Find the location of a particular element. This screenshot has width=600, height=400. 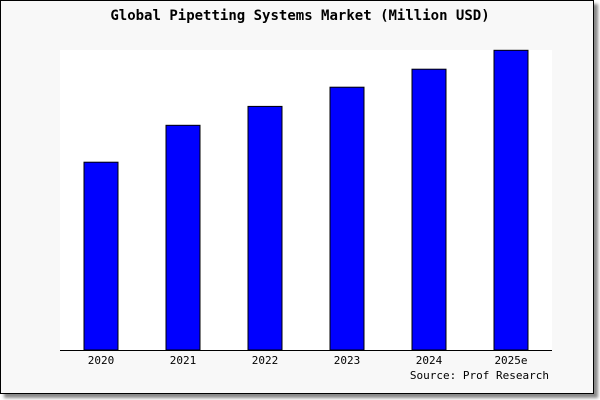

x-tick-label: 2020 is located at coordinates (101, 360).